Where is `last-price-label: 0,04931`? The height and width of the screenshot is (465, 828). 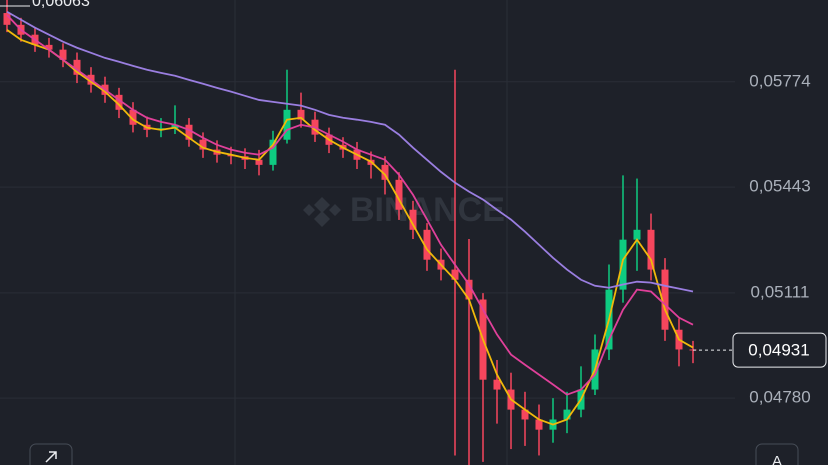
last-price-label: 0,04931 is located at coordinates (778, 350).